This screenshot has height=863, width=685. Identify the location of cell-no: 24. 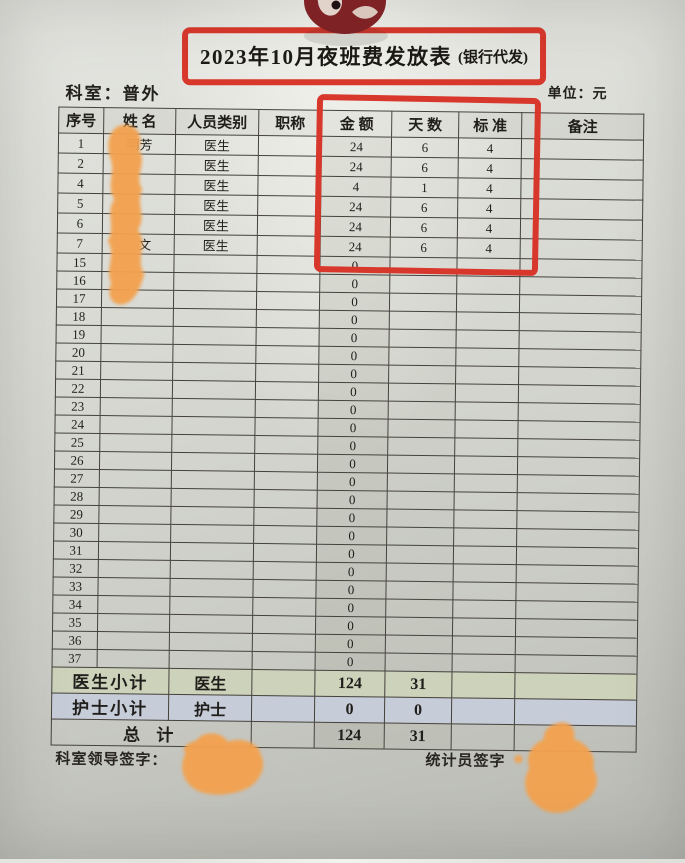
(77, 424).